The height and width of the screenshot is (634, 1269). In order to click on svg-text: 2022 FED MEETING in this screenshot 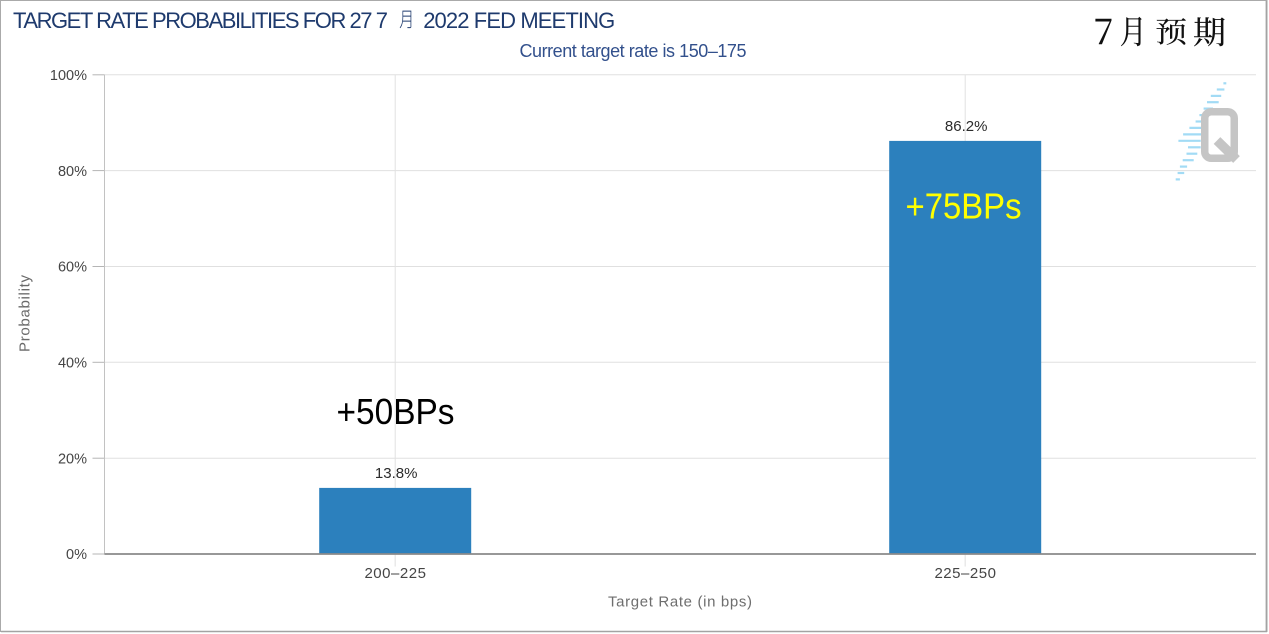, I will do `click(519, 20)`.